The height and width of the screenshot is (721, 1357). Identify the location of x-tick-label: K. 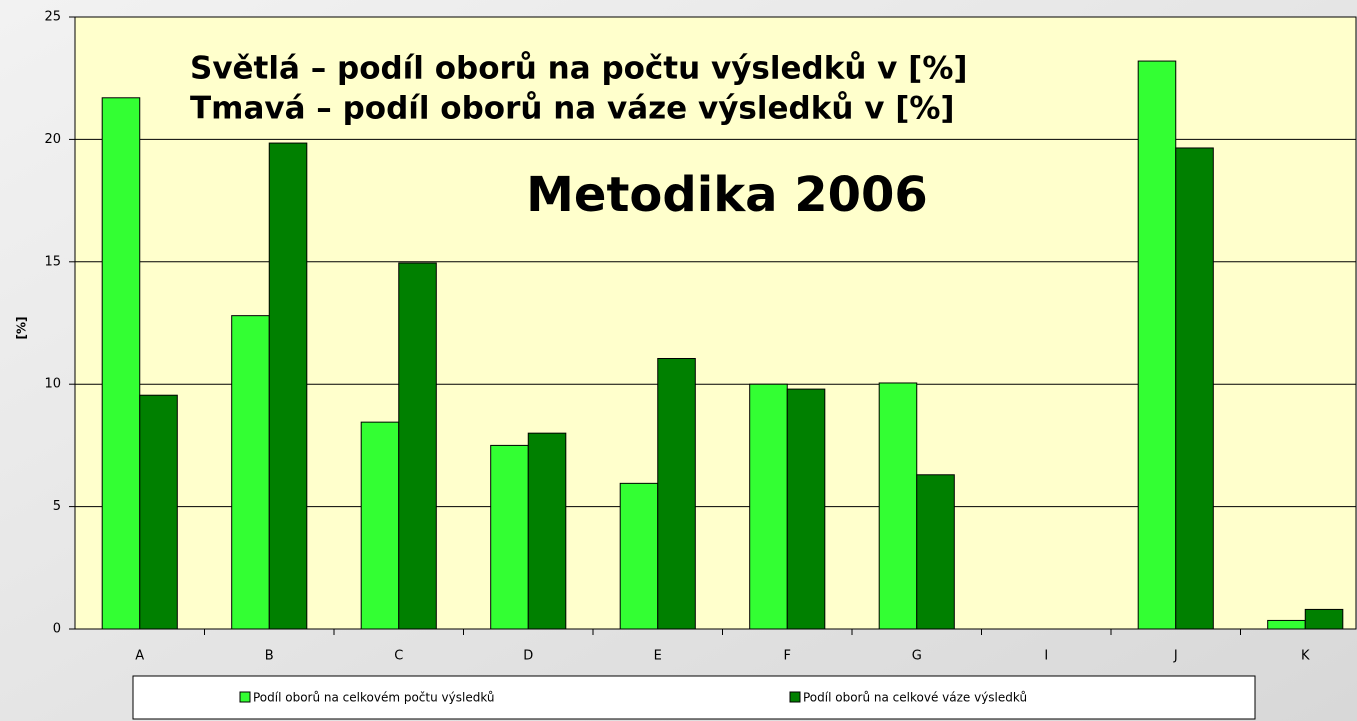
(1305, 656).